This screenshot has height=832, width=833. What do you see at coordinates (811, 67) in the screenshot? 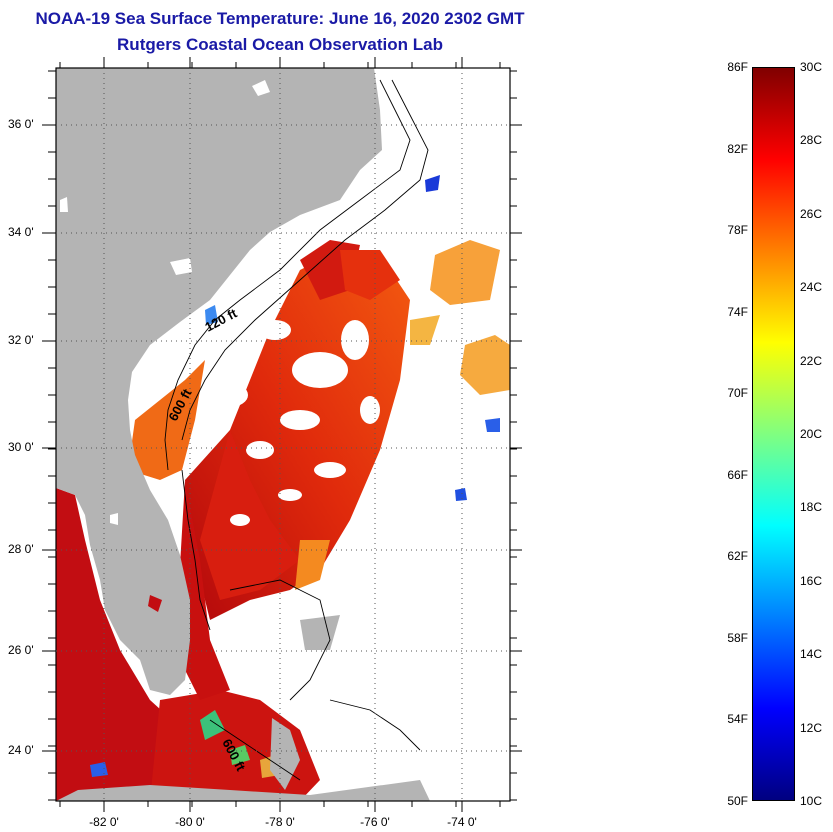
I see `celsius-label: 30C` at bounding box center [811, 67].